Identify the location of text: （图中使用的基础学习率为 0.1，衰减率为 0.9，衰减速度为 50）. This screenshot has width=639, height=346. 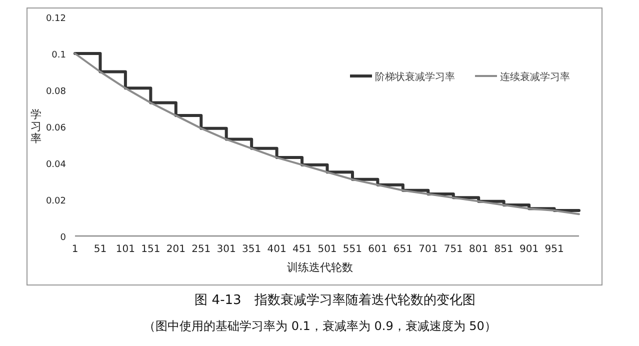
(320, 326).